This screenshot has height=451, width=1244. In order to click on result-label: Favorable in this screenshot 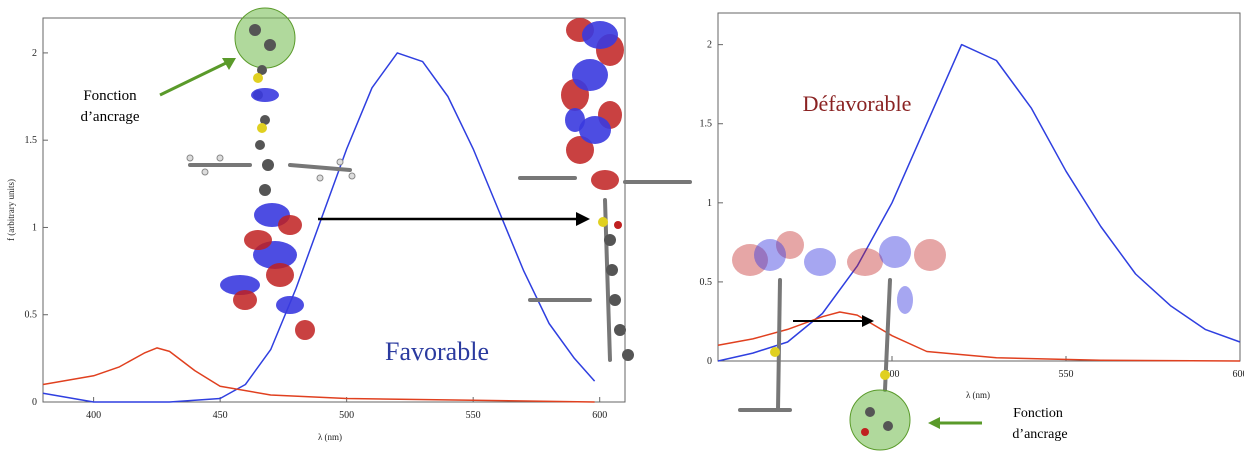, I will do `click(437, 351)`.